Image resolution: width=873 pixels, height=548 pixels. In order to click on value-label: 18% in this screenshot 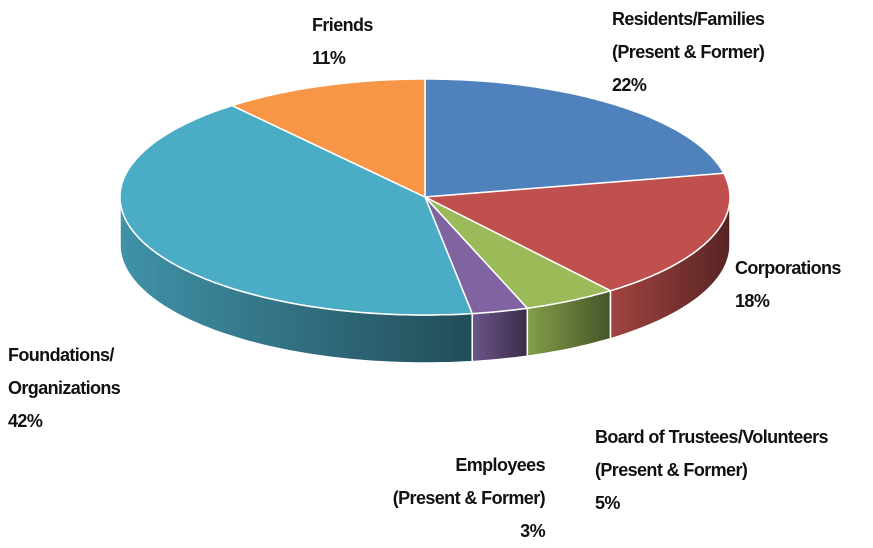, I will do `click(752, 301)`.